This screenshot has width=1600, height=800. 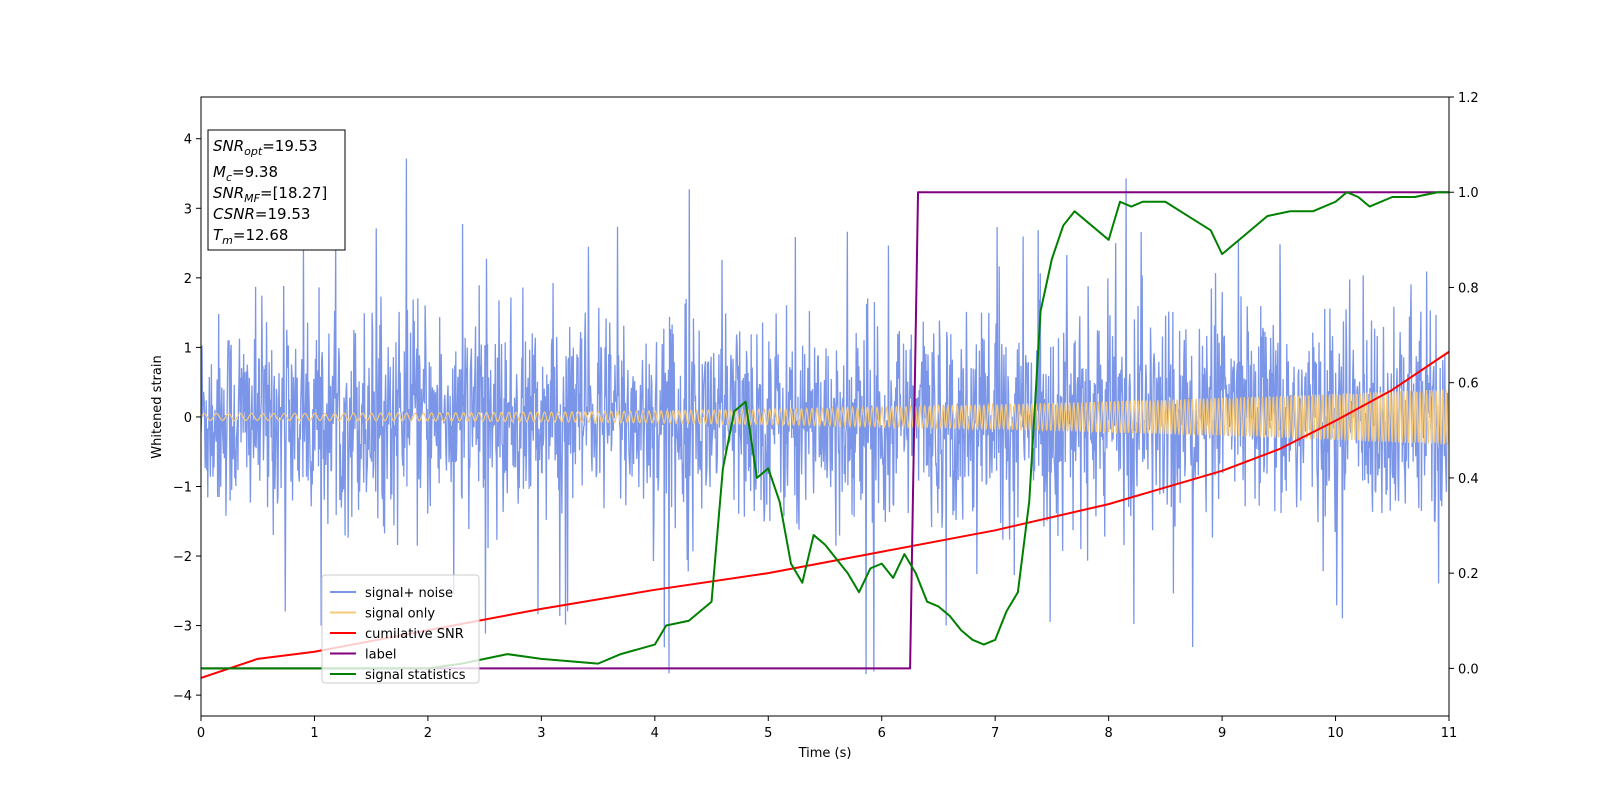 I want to click on x-tick-label: 10, so click(x=1335, y=733).